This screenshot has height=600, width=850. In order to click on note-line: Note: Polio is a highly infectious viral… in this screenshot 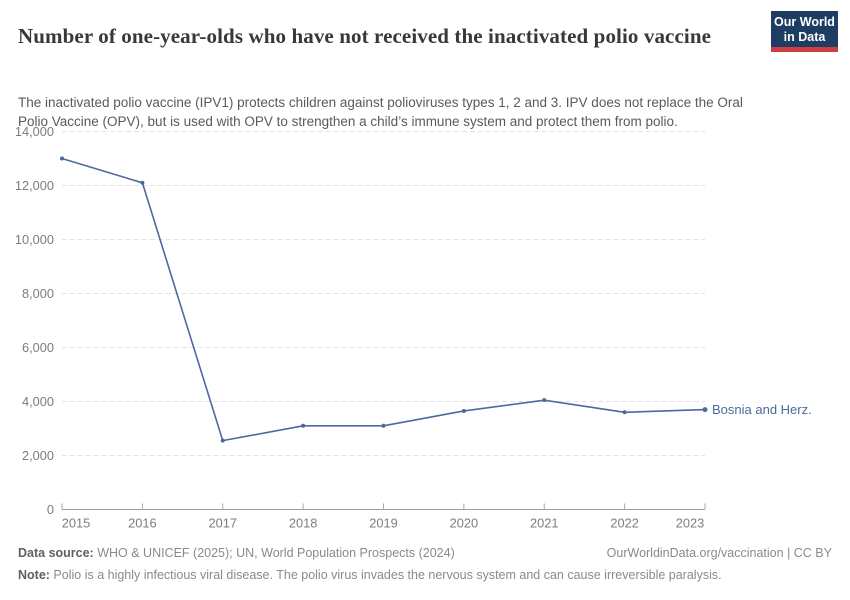, I will do `click(425, 575)`.